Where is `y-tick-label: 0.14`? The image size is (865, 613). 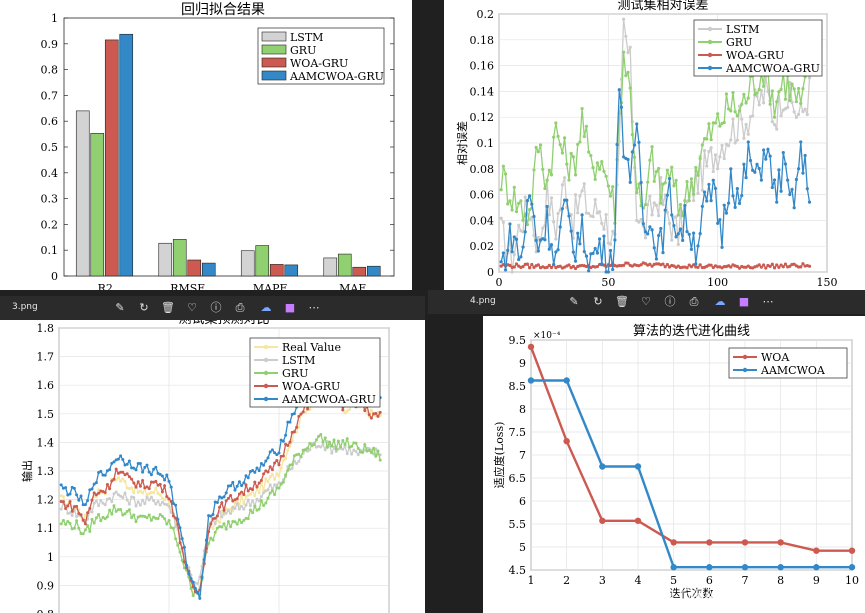 y-tick-label: 0.14 is located at coordinates (482, 91).